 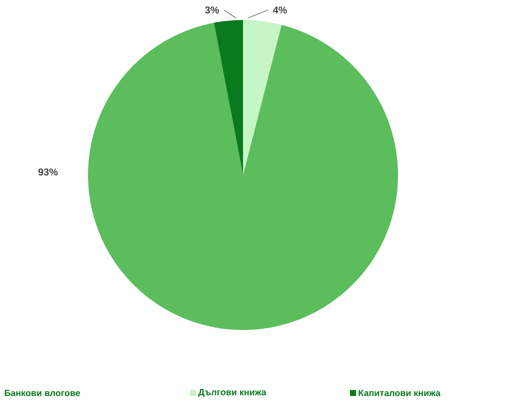 I want to click on data-label: 4%, so click(x=279, y=10).